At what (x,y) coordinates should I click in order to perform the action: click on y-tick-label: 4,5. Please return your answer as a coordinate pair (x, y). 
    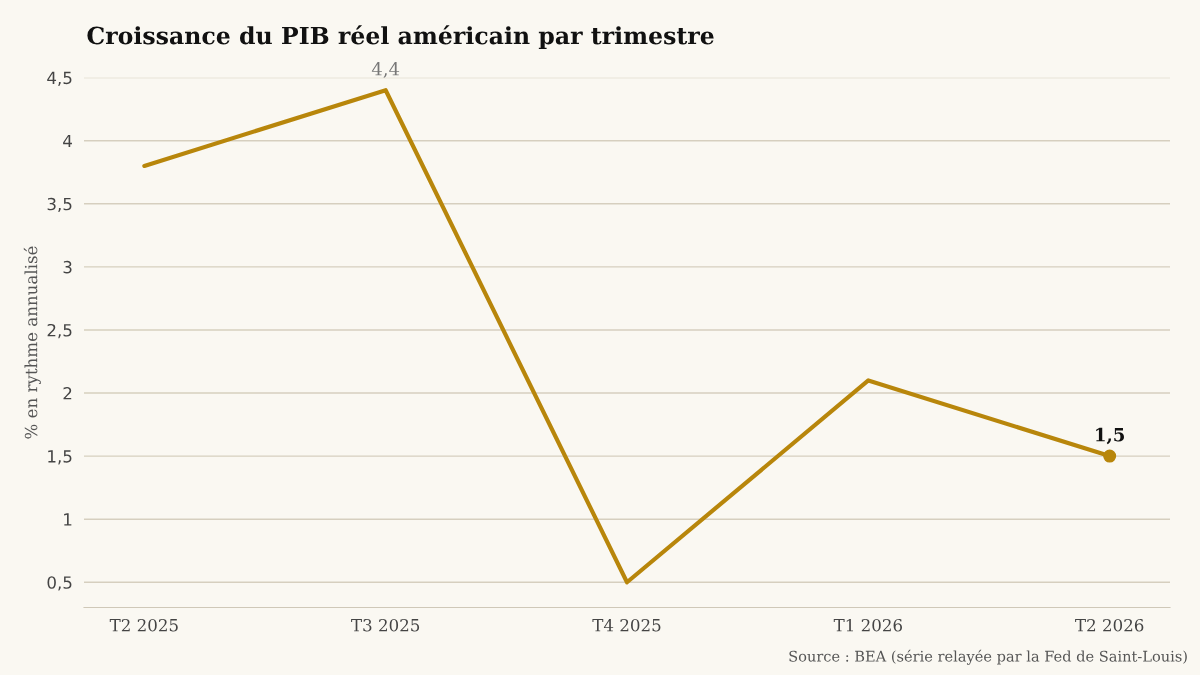
    Looking at the image, I should click on (59, 78).